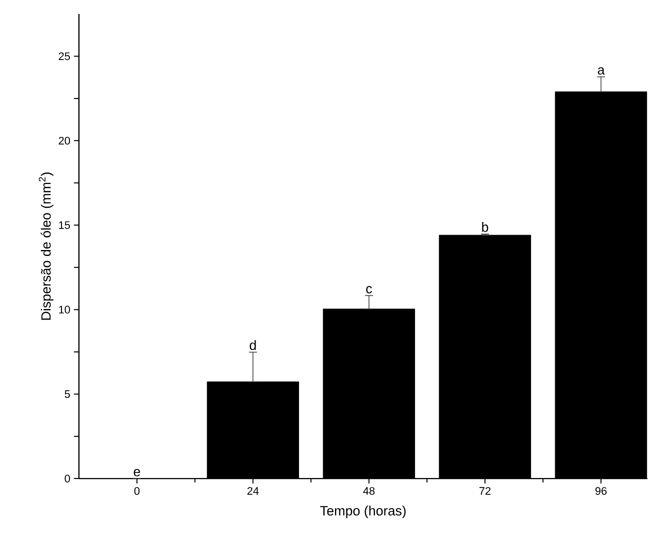  What do you see at coordinates (64, 140) in the screenshot?
I see `y-tick-label: 20` at bounding box center [64, 140].